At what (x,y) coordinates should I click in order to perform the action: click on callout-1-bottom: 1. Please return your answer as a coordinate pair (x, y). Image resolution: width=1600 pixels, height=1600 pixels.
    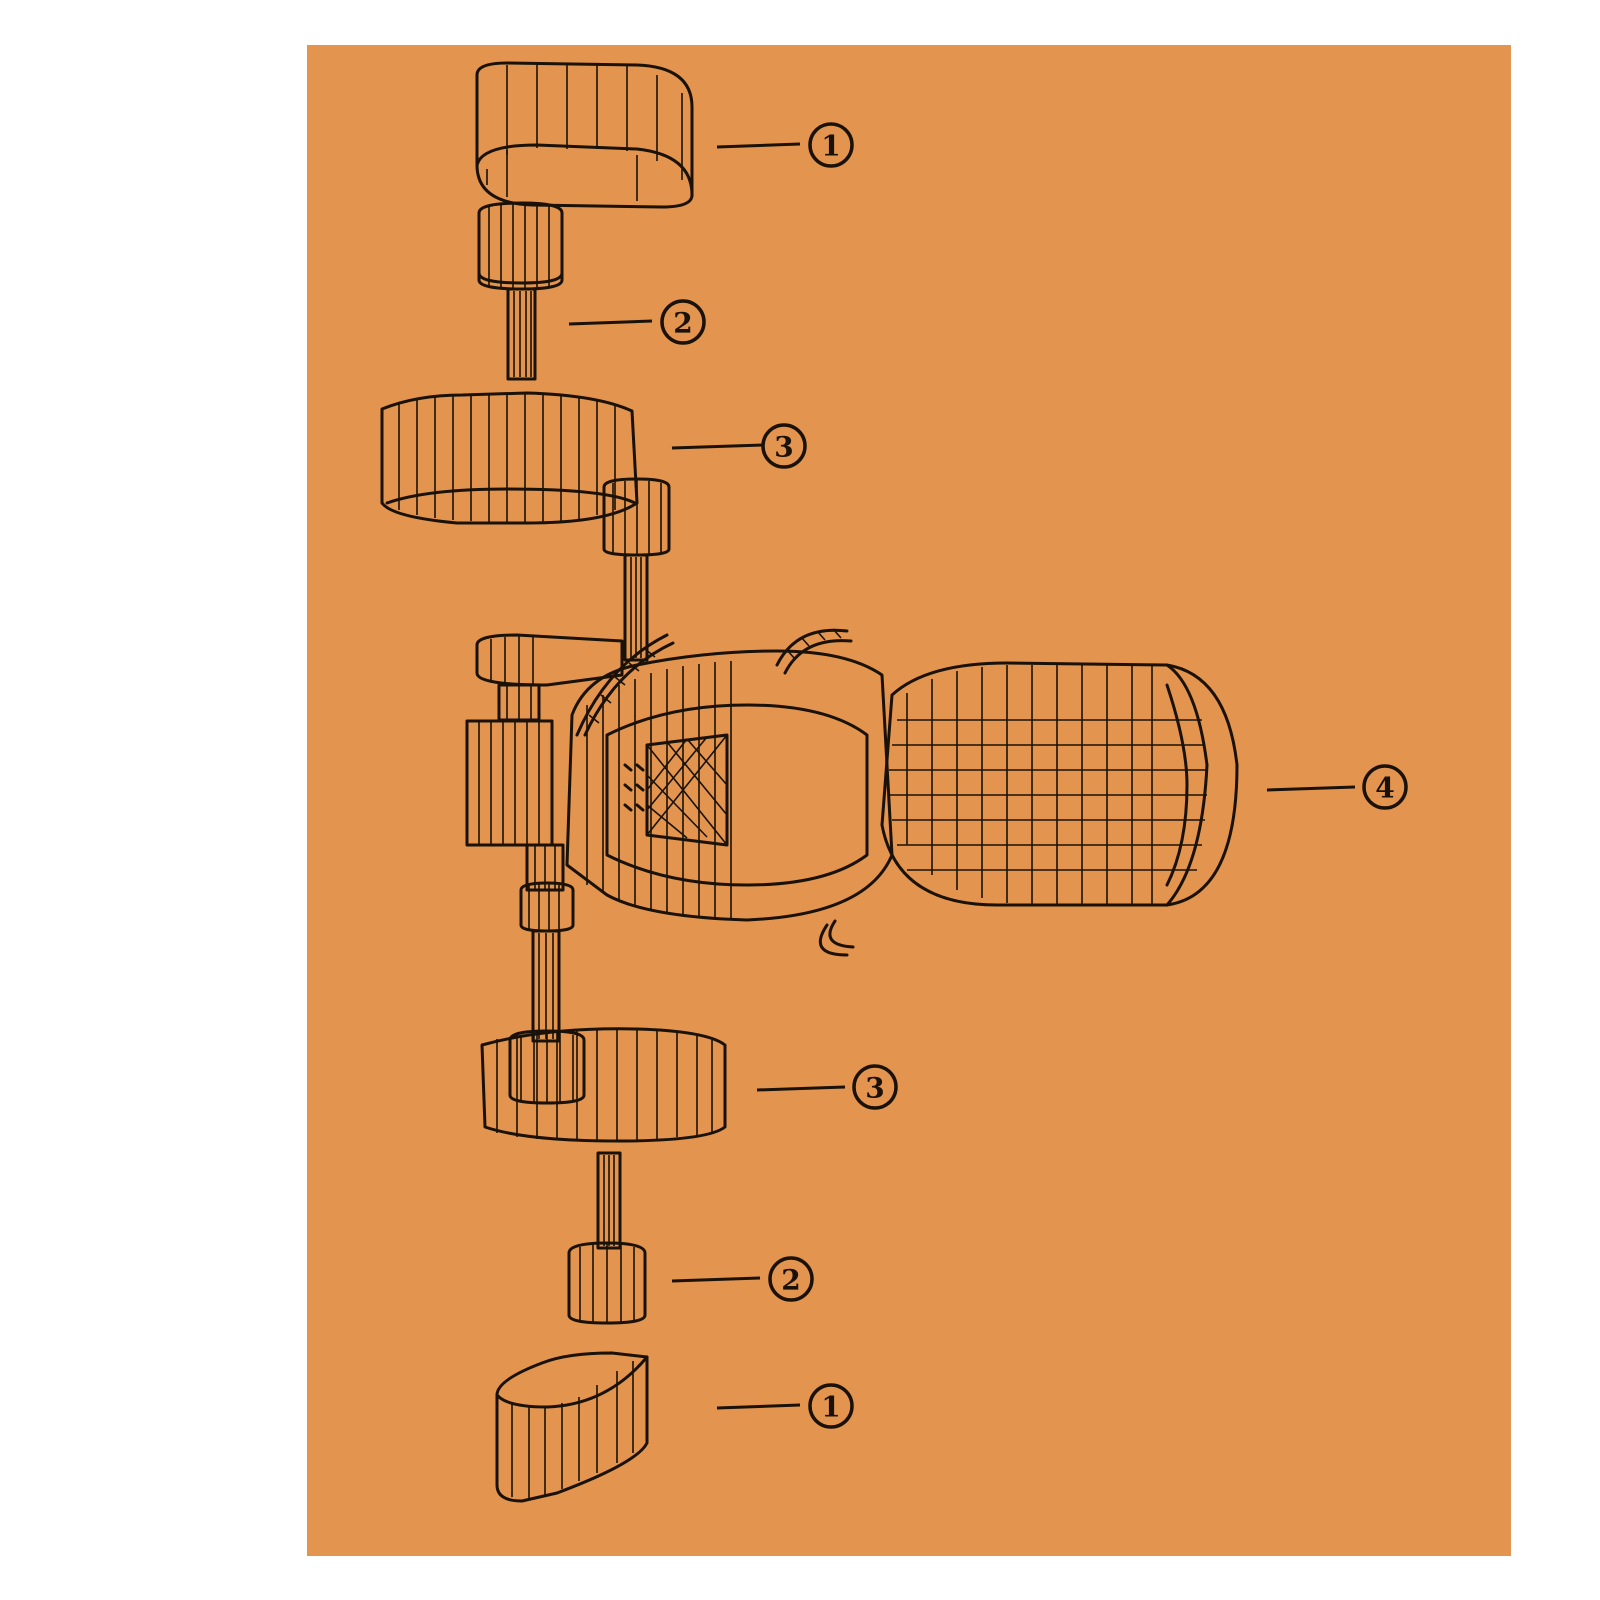
    Looking at the image, I should click on (785, 1406).